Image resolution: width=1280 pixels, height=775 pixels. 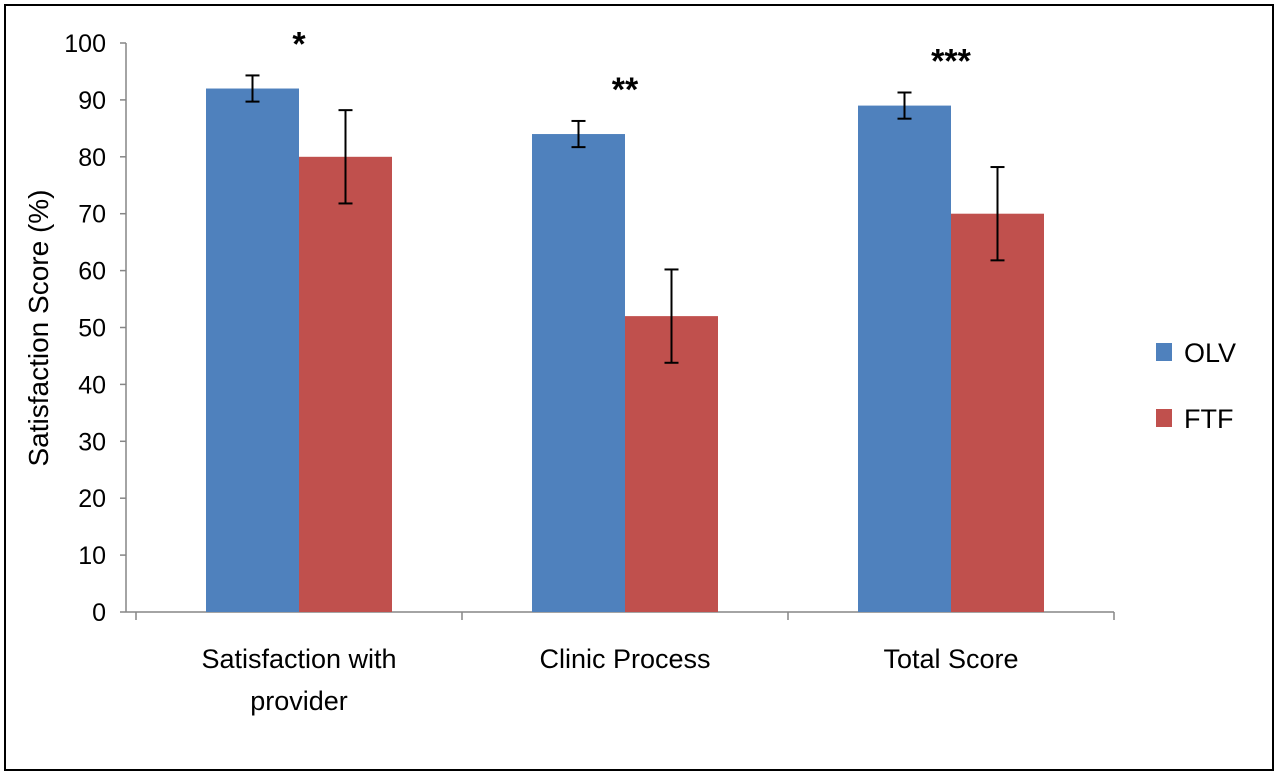 What do you see at coordinates (92, 329) in the screenshot?
I see `y-tick-label: 50` at bounding box center [92, 329].